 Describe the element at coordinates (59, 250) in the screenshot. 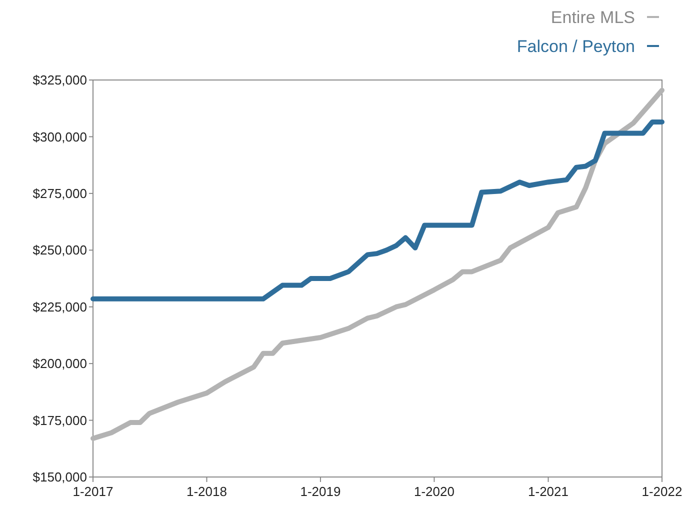

I see `y-tick-label: $250,000` at that location.